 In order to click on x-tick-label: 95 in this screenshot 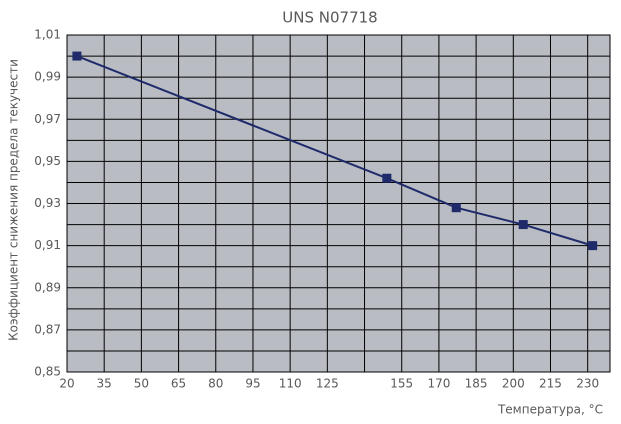, I will do `click(252, 384)`.